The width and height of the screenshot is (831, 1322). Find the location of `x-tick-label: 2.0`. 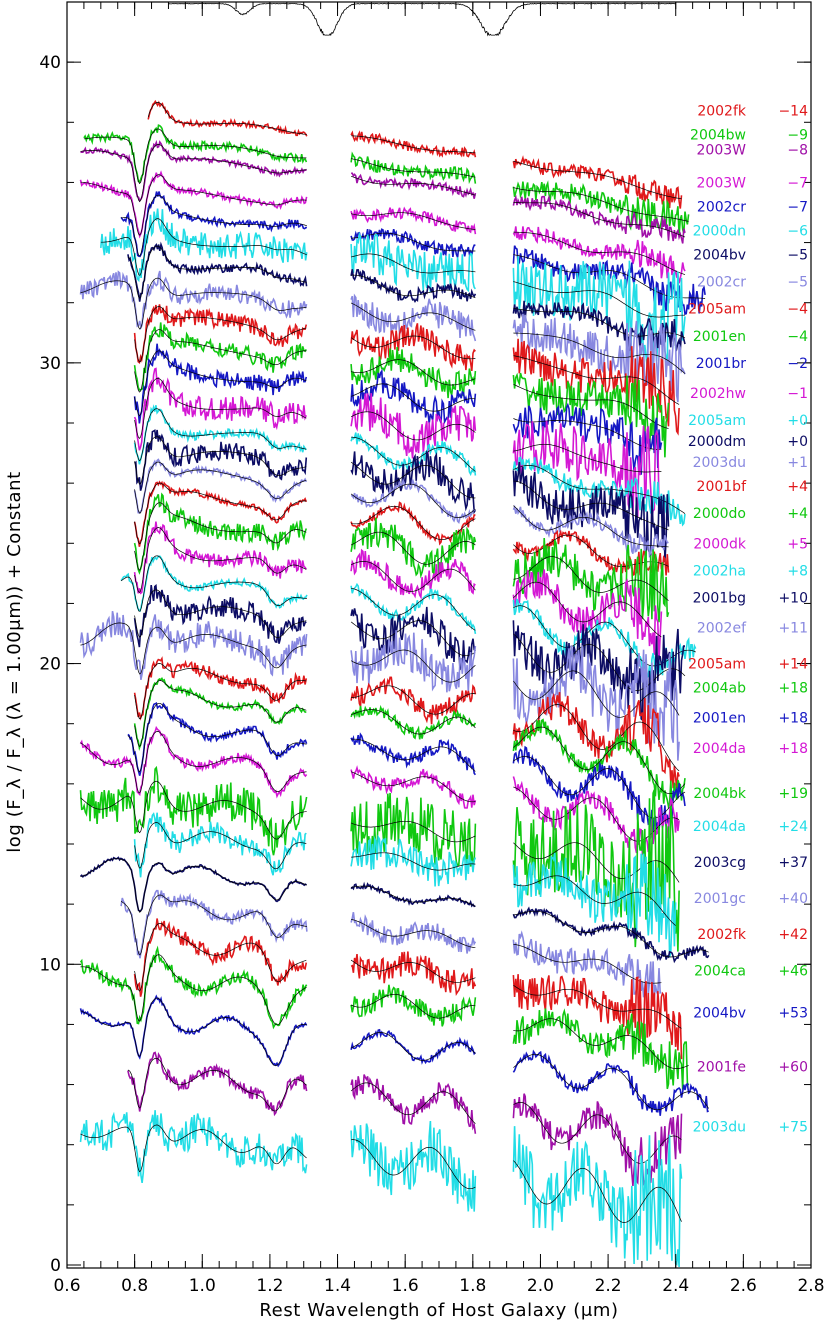

x-tick-label: 2.0 is located at coordinates (540, 1286).